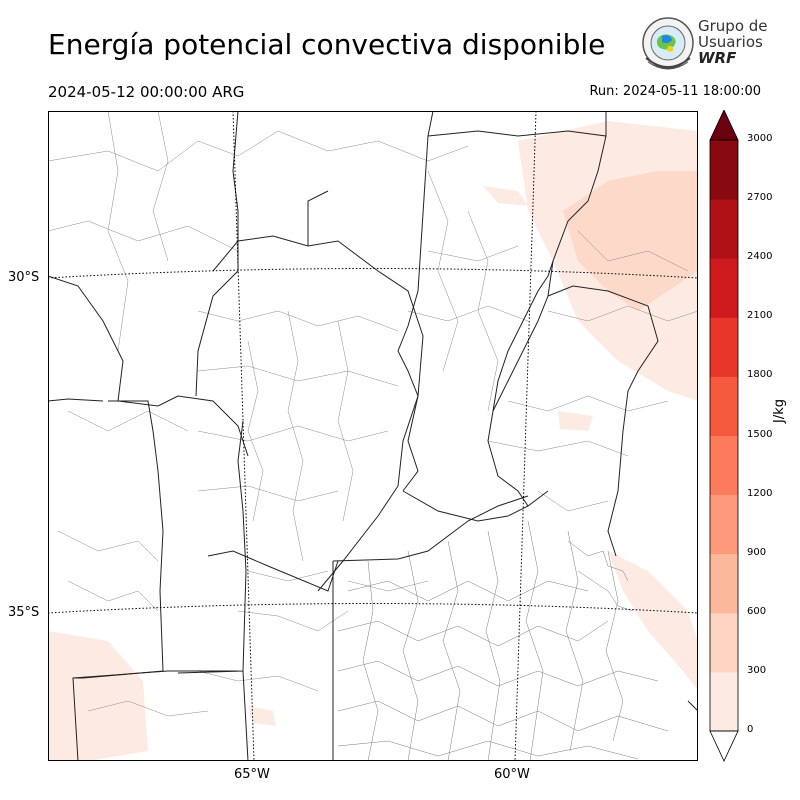 The image size is (800, 800). Describe the element at coordinates (757, 552) in the screenshot. I see `colorbar-tick-label: 900` at that location.